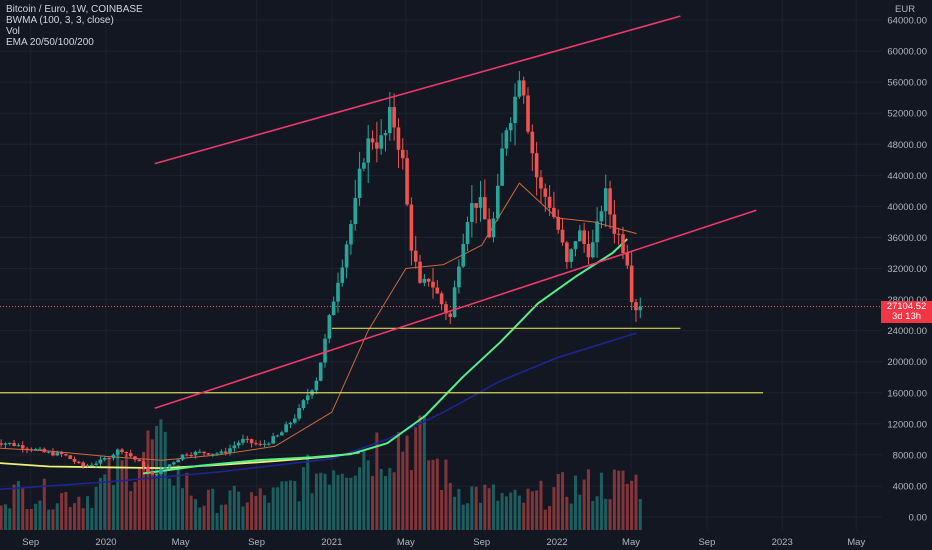 Image resolution: width=932 pixels, height=550 pixels. Describe the element at coordinates (907, 83) in the screenshot. I see `y-tick-label: 56000.00` at that location.